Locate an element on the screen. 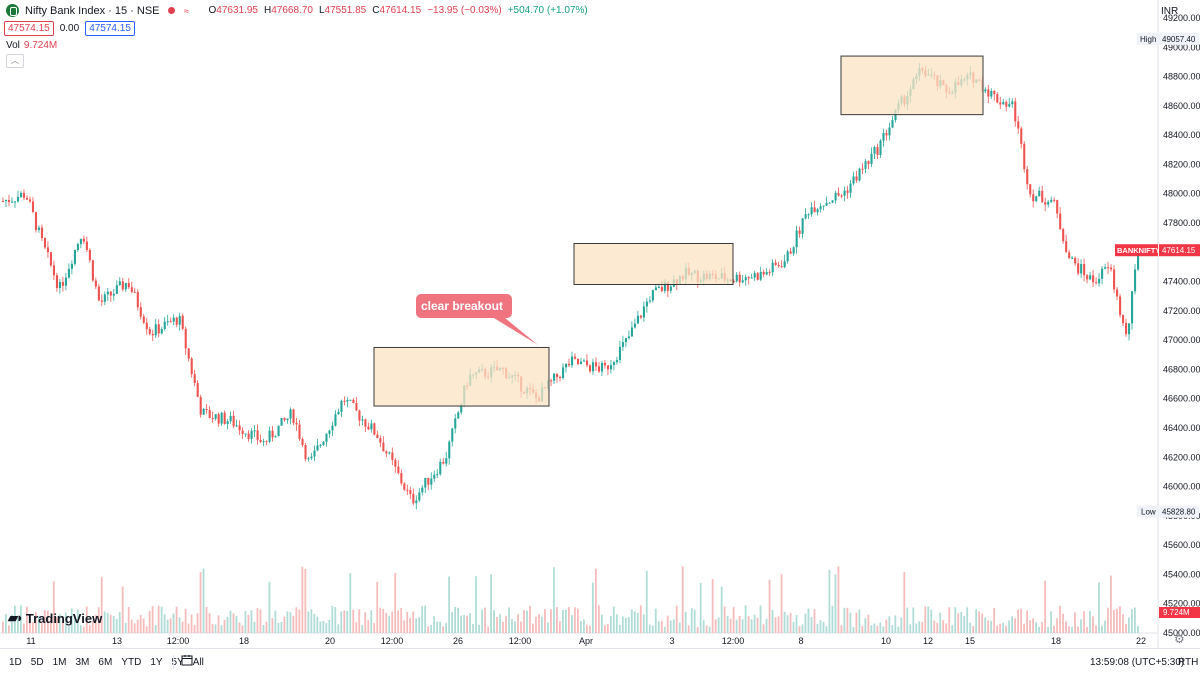 This screenshot has width=1200, height=676. calendar-icon is located at coordinates (187, 660).